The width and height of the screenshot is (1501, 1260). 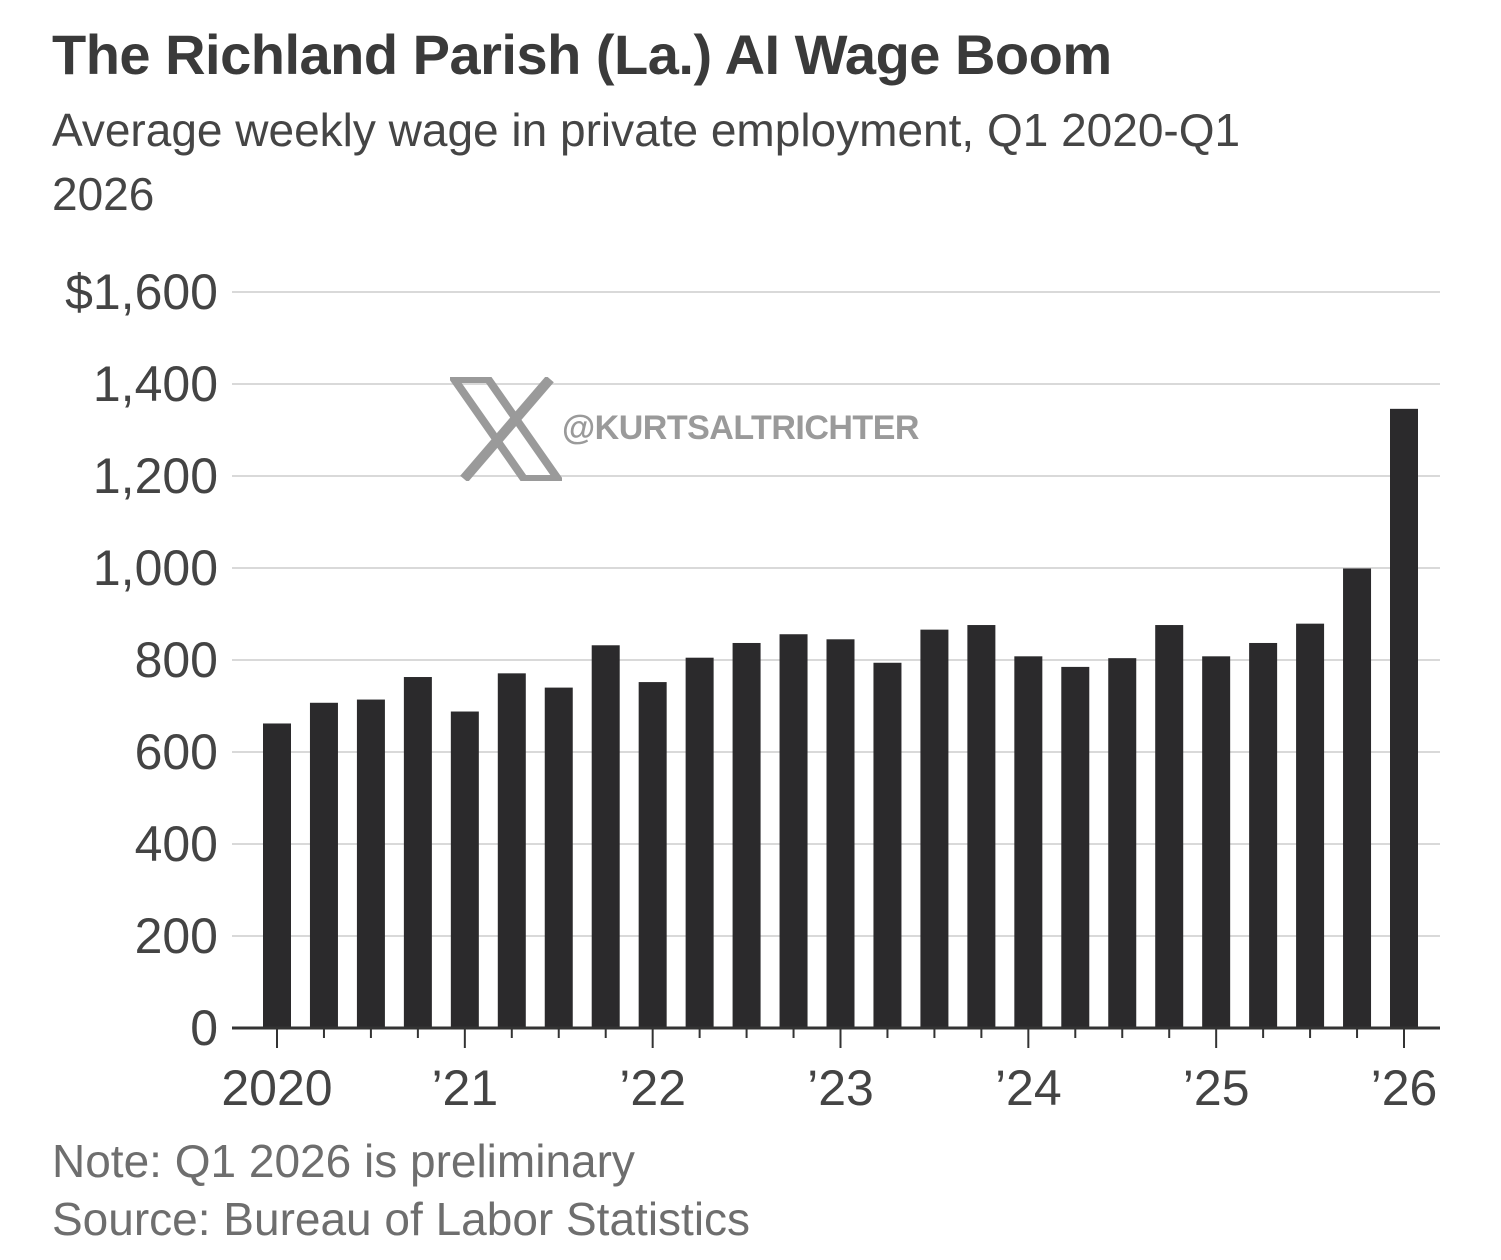 What do you see at coordinates (836, 1037) in the screenshot?
I see `x-axis` at bounding box center [836, 1037].